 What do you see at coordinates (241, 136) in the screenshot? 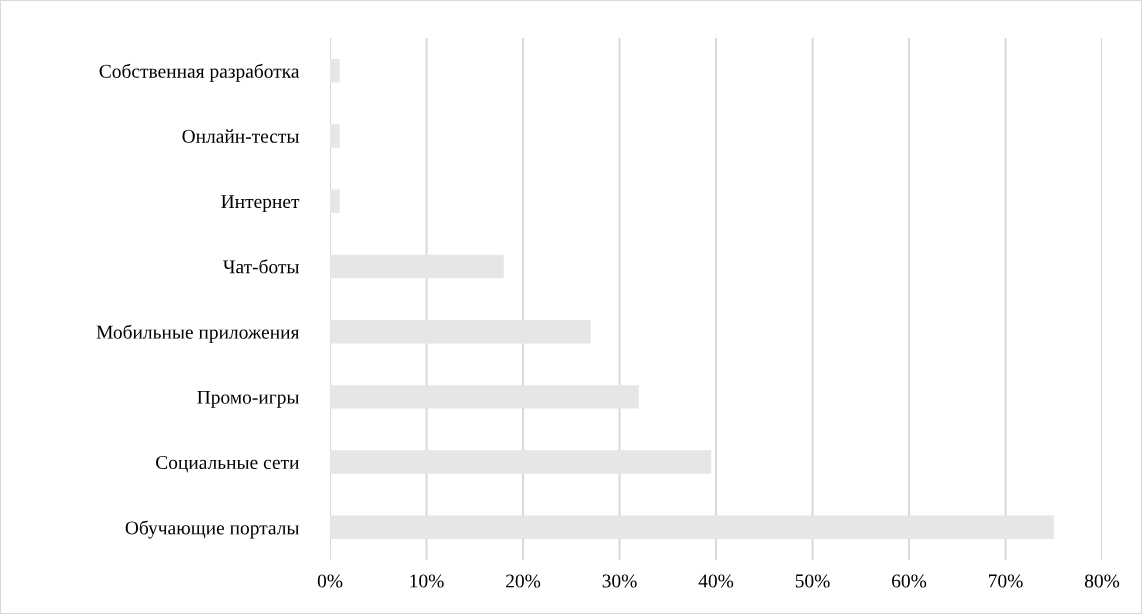
I see `y-tick-label: Онлайн-тесты` at bounding box center [241, 136].